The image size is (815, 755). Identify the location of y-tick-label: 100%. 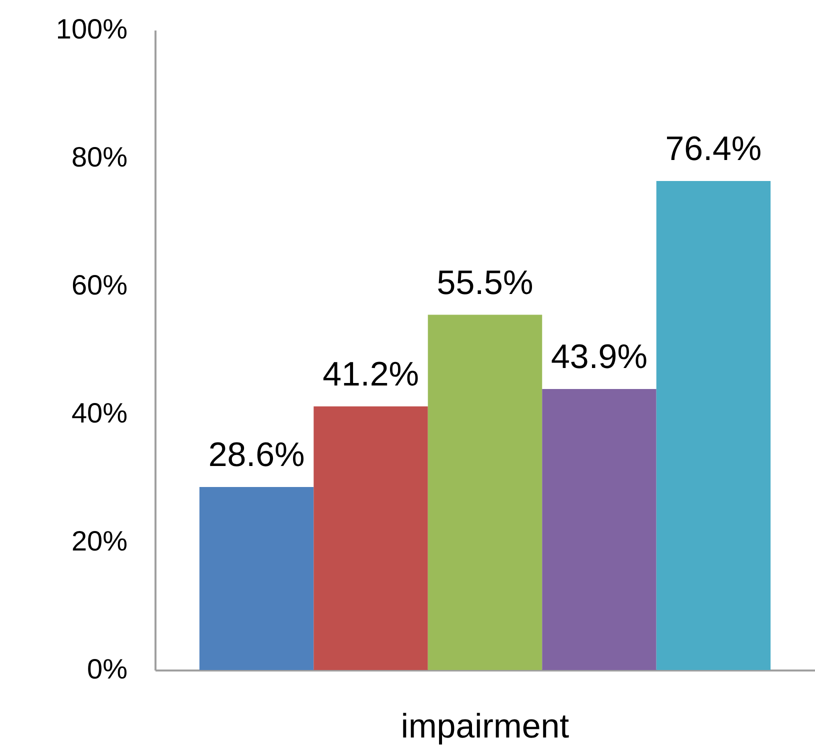
(92, 29).